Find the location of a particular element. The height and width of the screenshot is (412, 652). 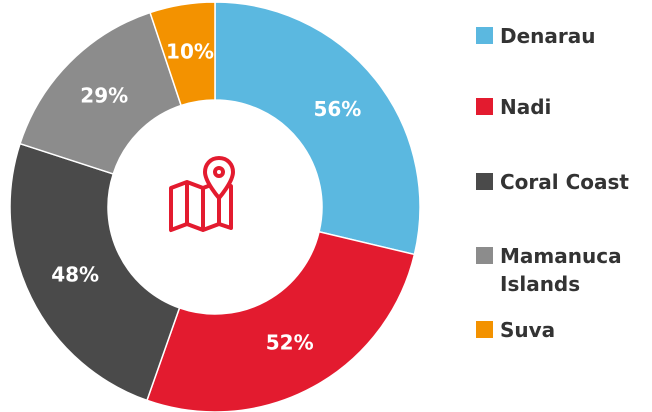

slice-label: 52% is located at coordinates (290, 342).